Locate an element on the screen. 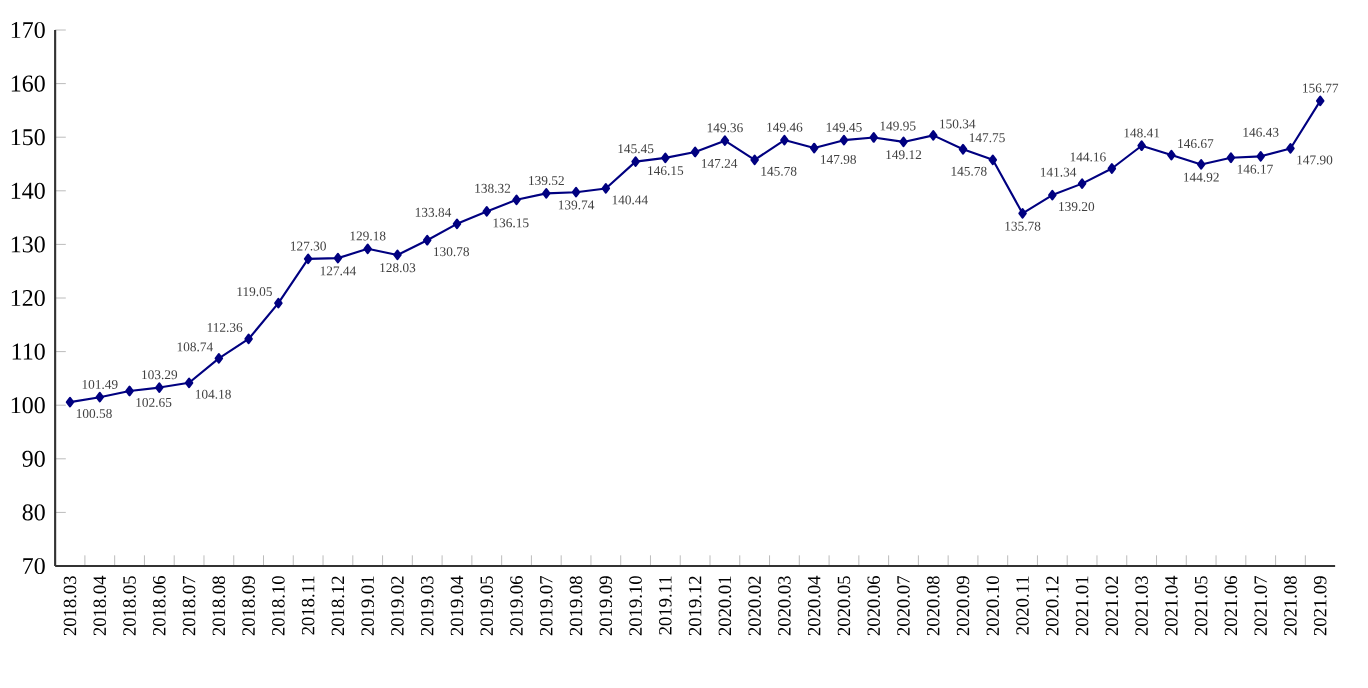 The width and height of the screenshot is (1368, 688). y-tick-label: 140 is located at coordinates (28, 190).